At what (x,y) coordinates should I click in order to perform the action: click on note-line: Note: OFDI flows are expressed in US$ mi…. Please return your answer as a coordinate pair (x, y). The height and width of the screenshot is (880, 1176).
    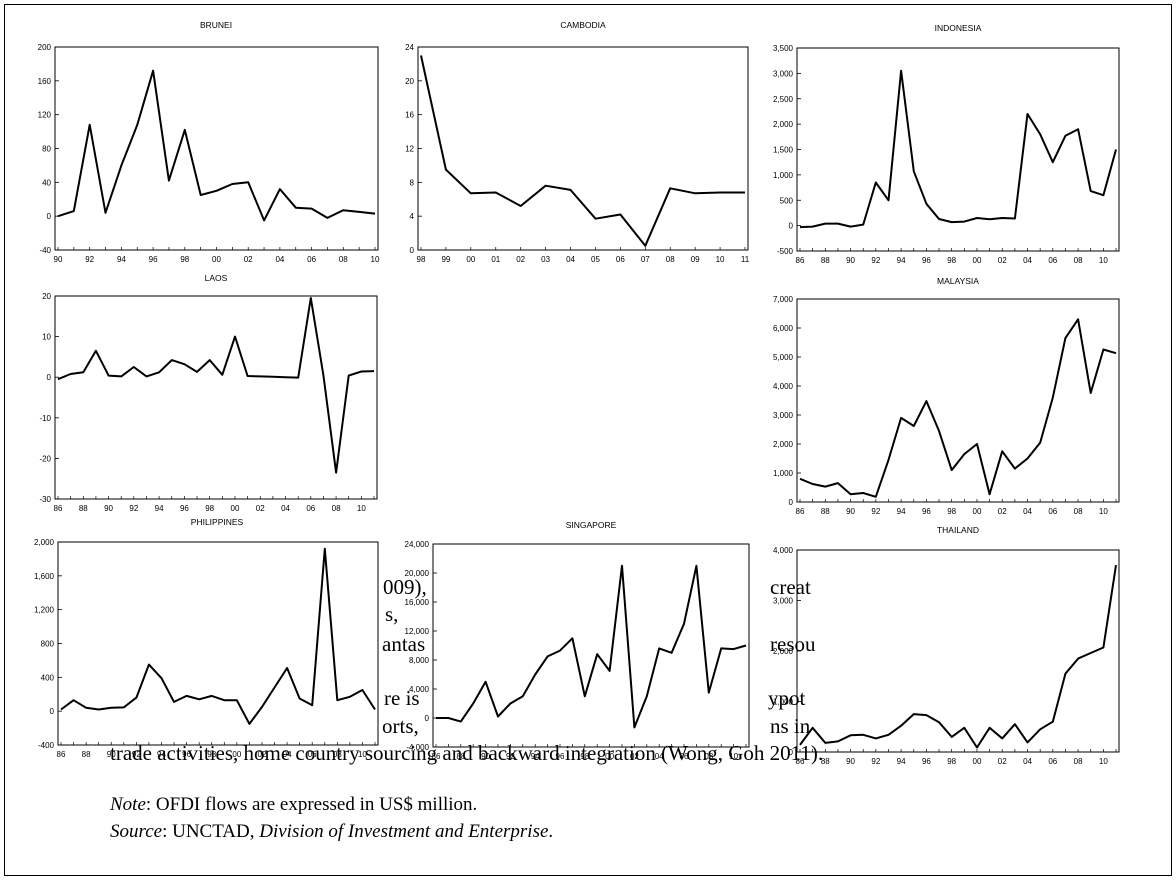
    Looking at the image, I should click on (293, 804).